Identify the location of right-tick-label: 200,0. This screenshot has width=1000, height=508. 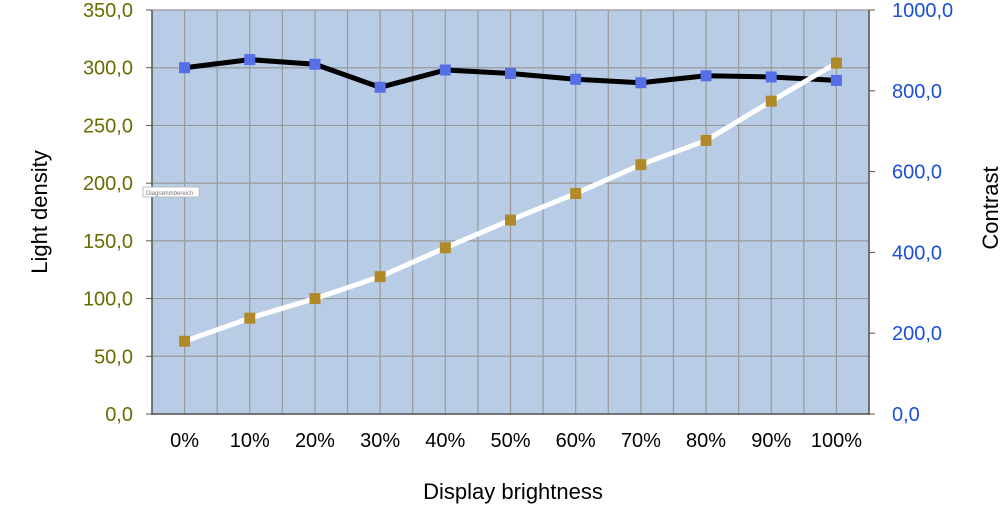
(917, 334).